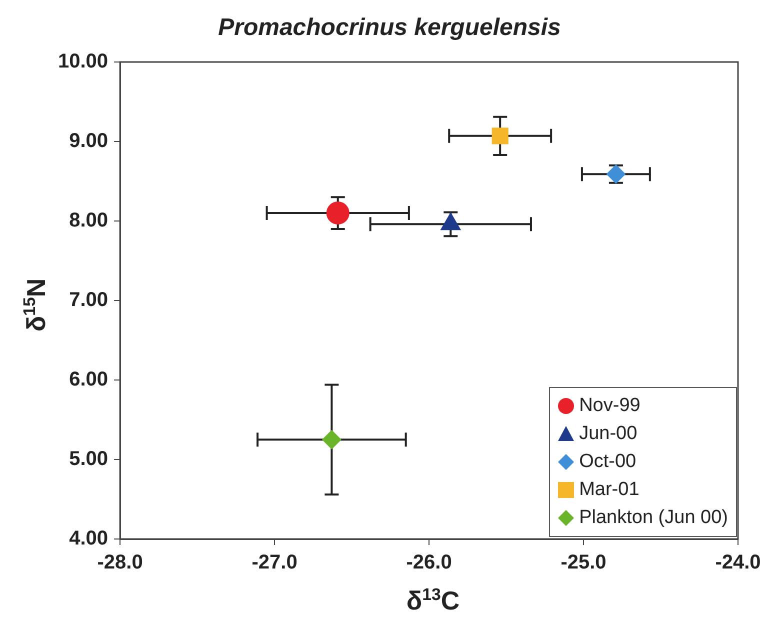 Image resolution: width=779 pixels, height=631 pixels. Describe the element at coordinates (609, 406) in the screenshot. I see `legend-label: Nov-99` at that location.